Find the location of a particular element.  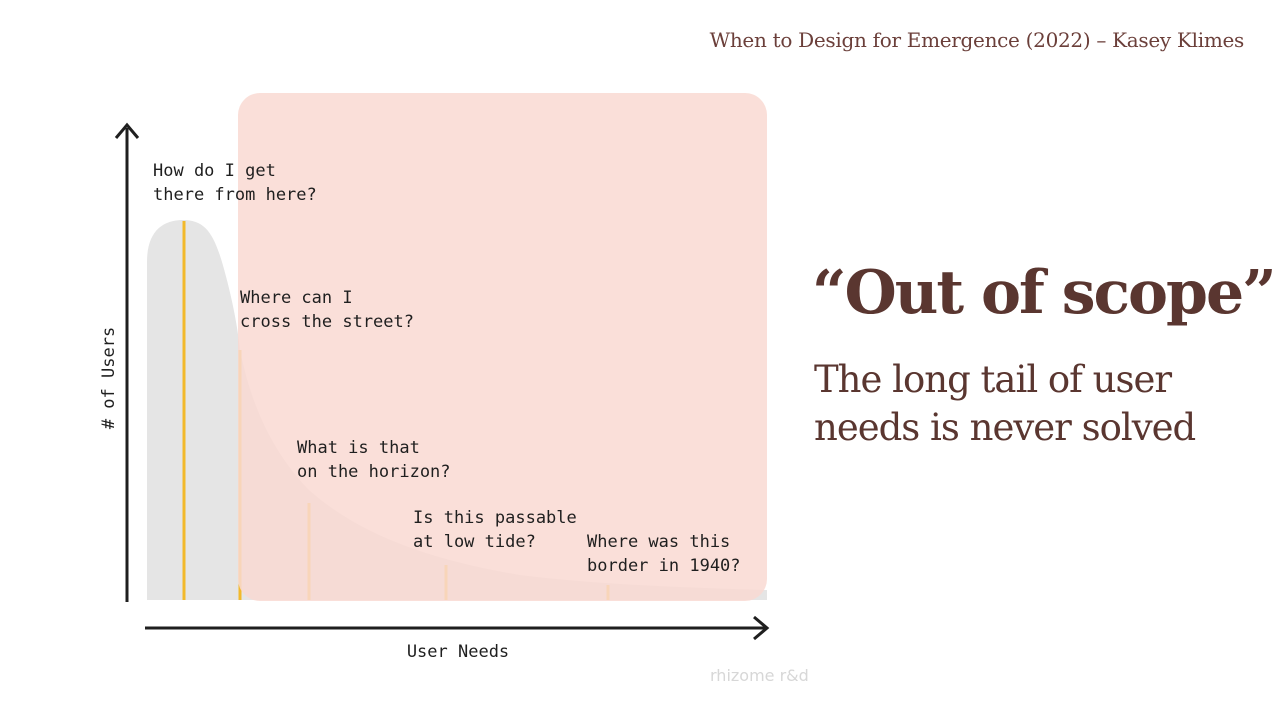

y-axis-arrowhead is located at coordinates (127, 130).